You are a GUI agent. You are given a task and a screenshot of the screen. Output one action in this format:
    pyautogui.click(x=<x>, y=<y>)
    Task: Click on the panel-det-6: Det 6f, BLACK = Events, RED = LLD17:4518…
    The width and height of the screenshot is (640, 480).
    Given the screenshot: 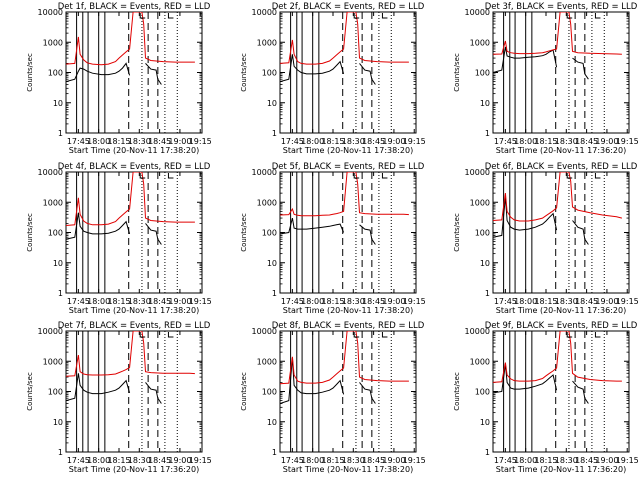 What is the action you would take?
    pyautogui.click(x=546, y=238)
    